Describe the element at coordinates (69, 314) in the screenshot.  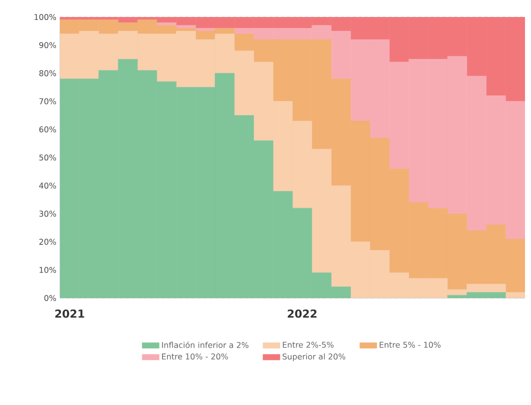
I see `x-tick-label: 2021` at that location.